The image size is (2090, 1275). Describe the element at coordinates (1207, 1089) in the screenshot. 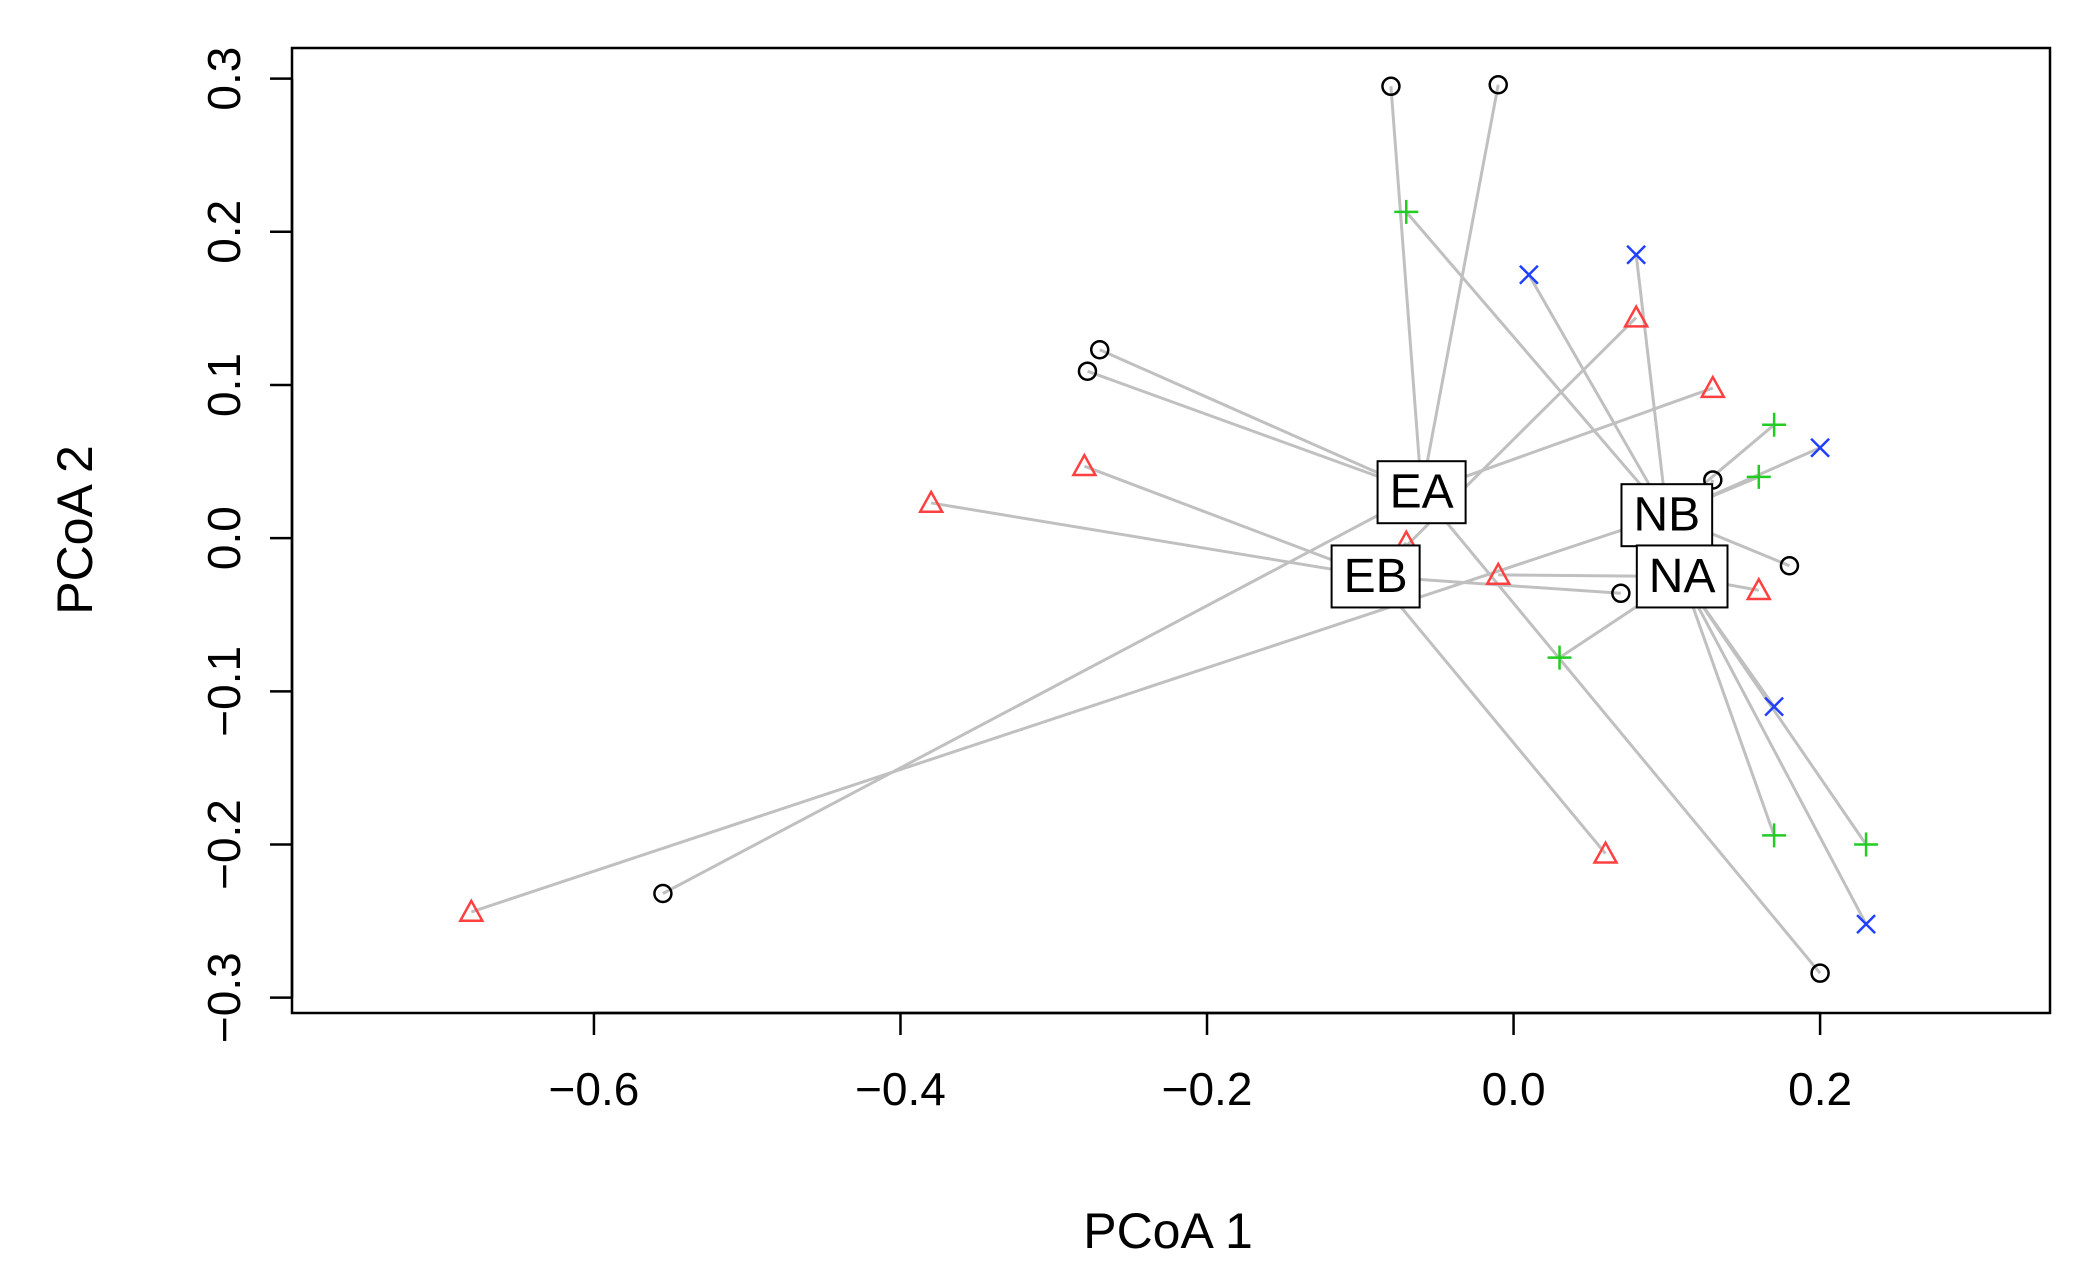

I see `x-tick-label: −0.2` at that location.